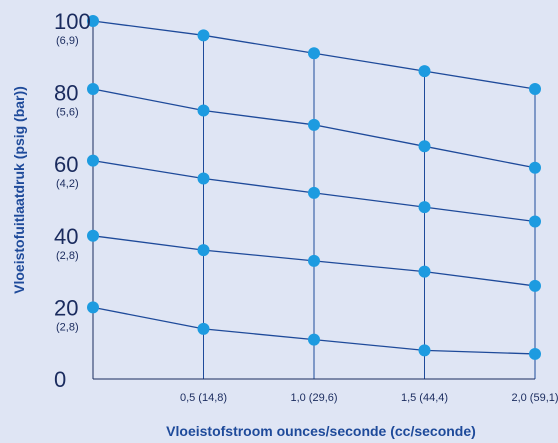 The height and width of the screenshot is (443, 558). I want to click on x-tick-label-4: 2,0 (59,1), so click(534, 398).